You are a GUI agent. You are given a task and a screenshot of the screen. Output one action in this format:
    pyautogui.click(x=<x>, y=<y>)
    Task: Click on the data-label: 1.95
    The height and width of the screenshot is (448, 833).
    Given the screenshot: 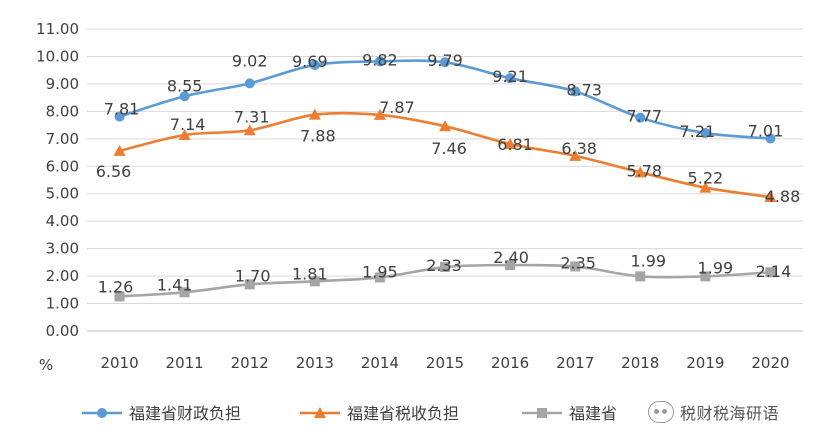 What is the action you would take?
    pyautogui.click(x=380, y=271)
    